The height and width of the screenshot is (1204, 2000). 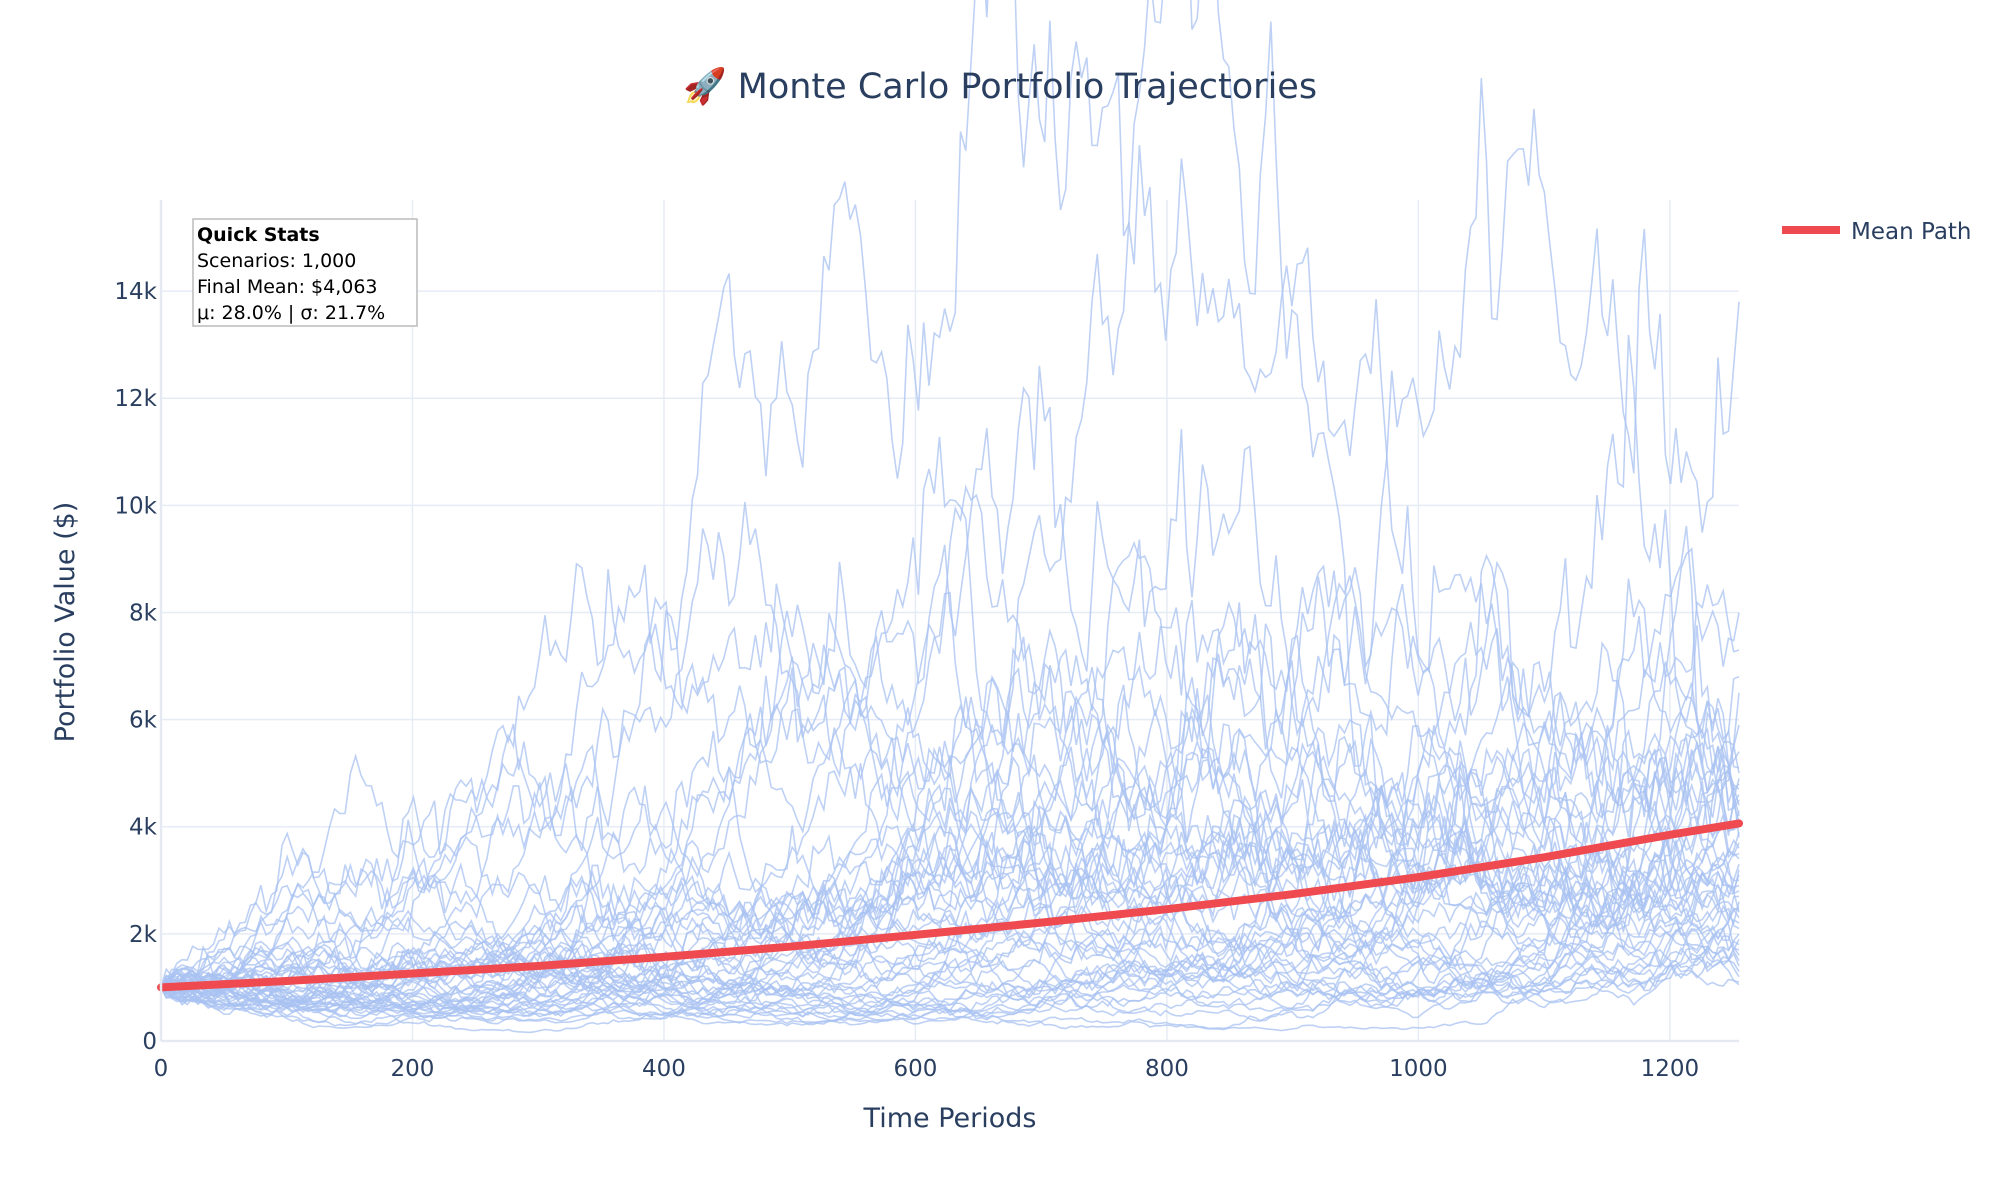 I want to click on legend-label-mean-path: Mean Path, so click(x=1911, y=232).